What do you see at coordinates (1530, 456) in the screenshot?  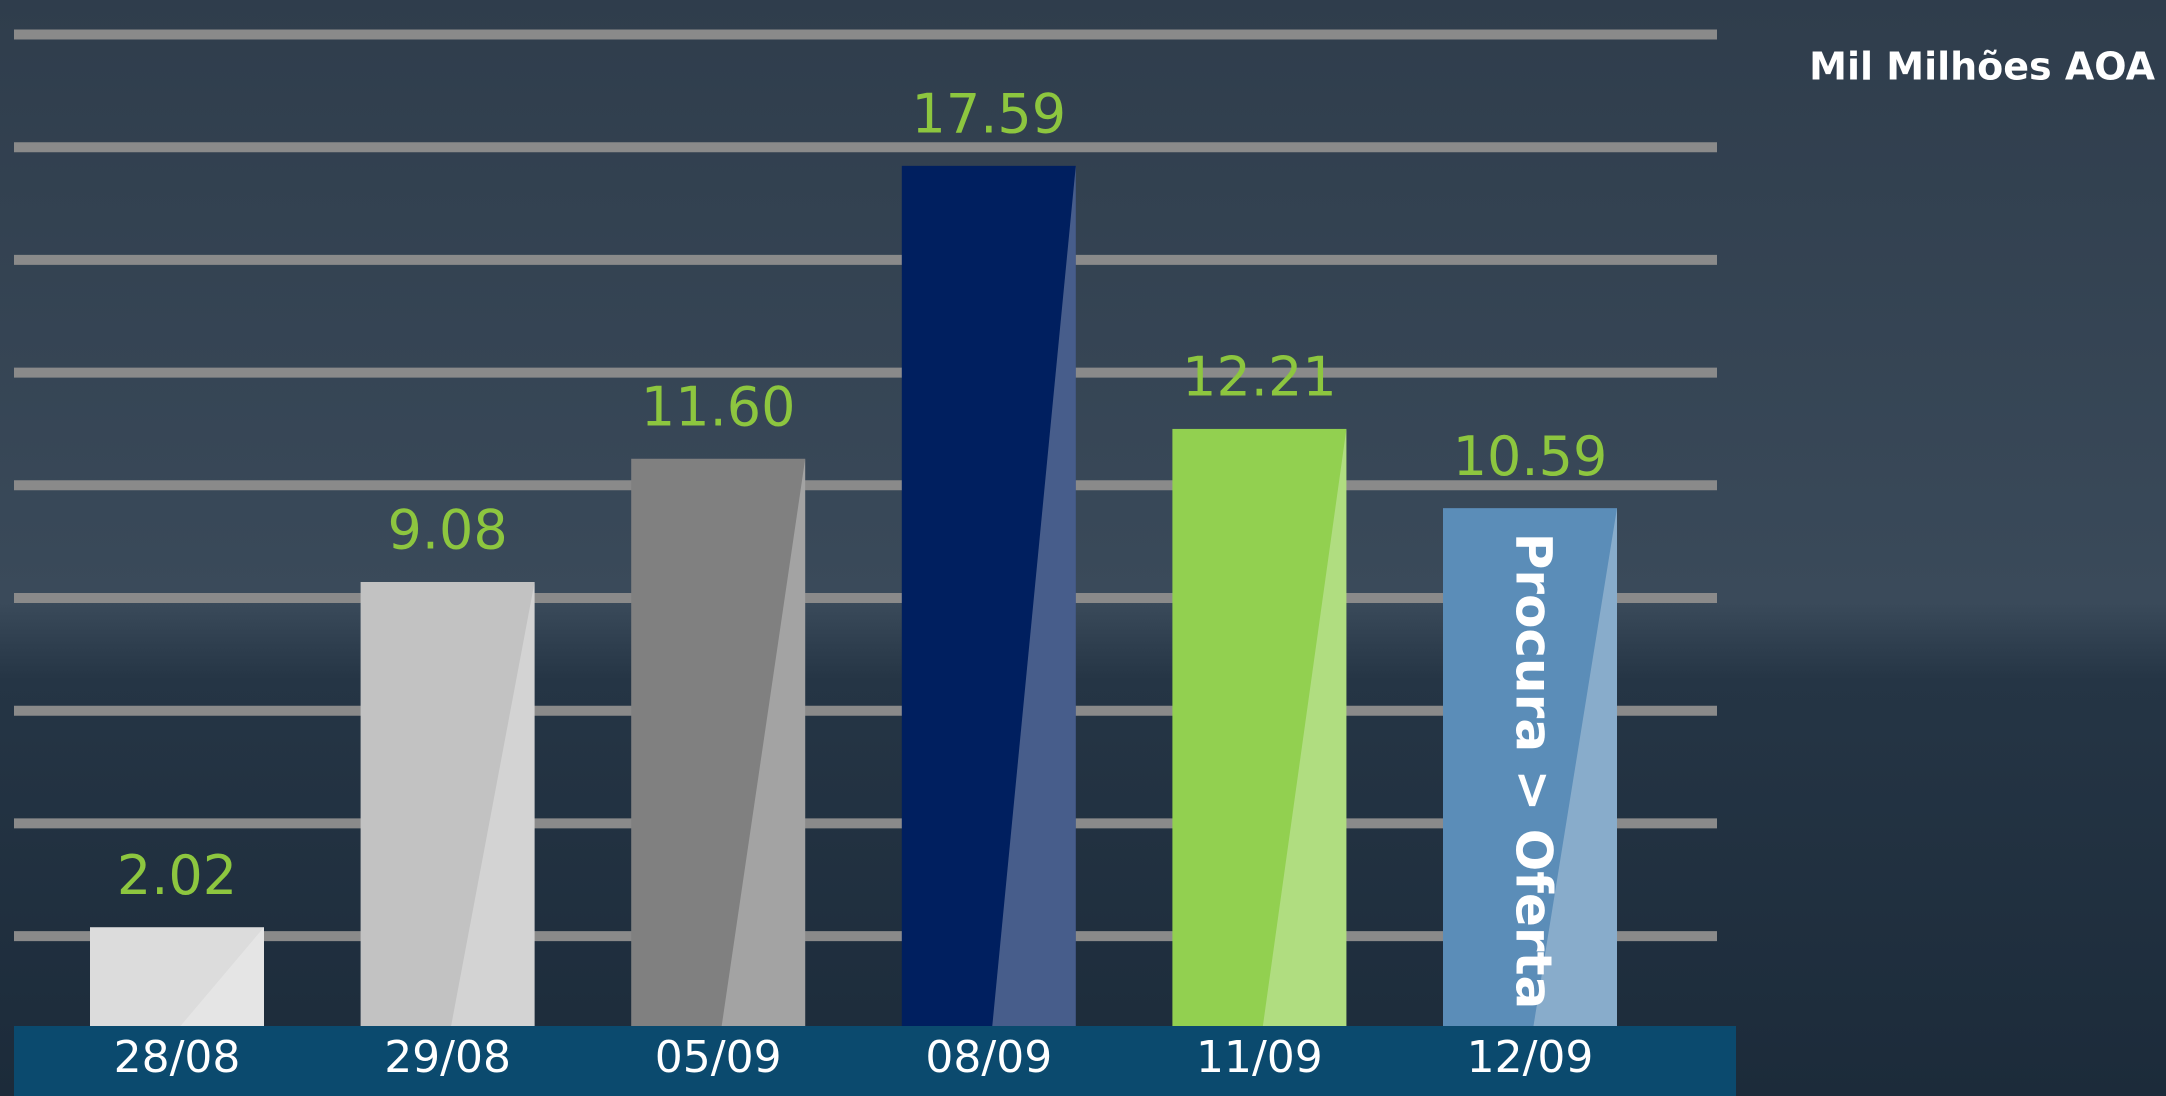 I see `value-label: 10.59` at bounding box center [1530, 456].